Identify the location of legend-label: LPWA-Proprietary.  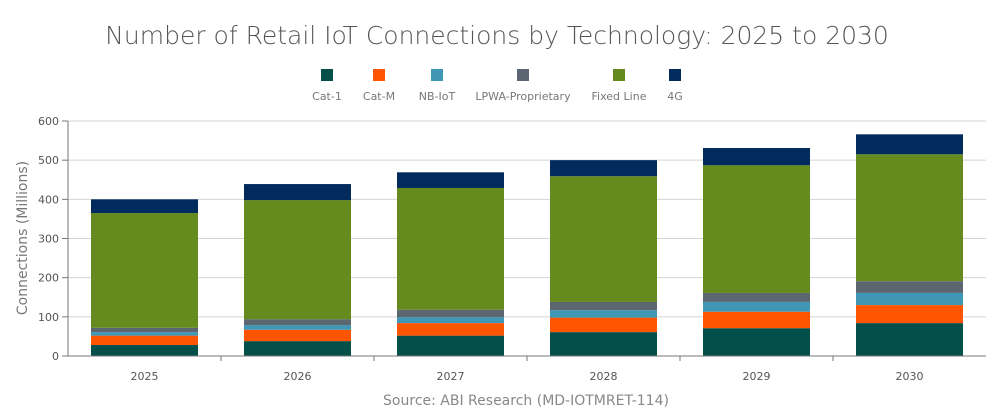
(523, 96).